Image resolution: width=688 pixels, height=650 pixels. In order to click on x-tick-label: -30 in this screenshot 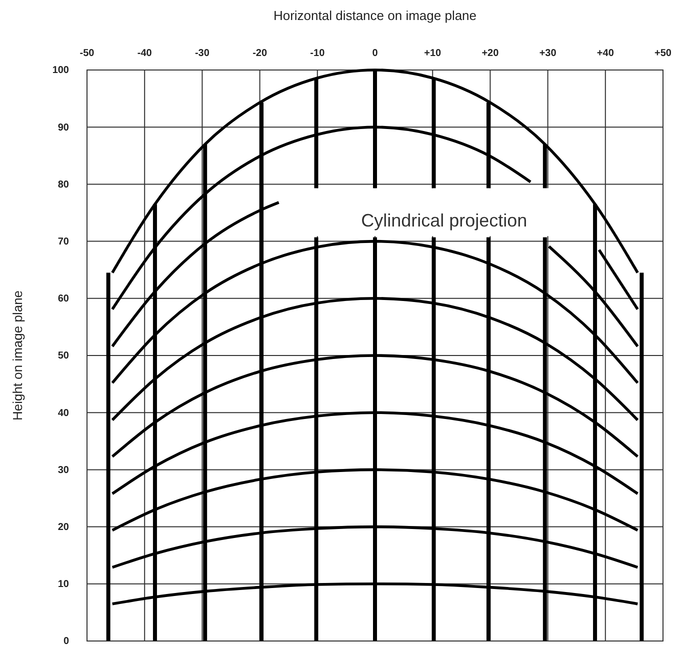, I will do `click(202, 53)`.